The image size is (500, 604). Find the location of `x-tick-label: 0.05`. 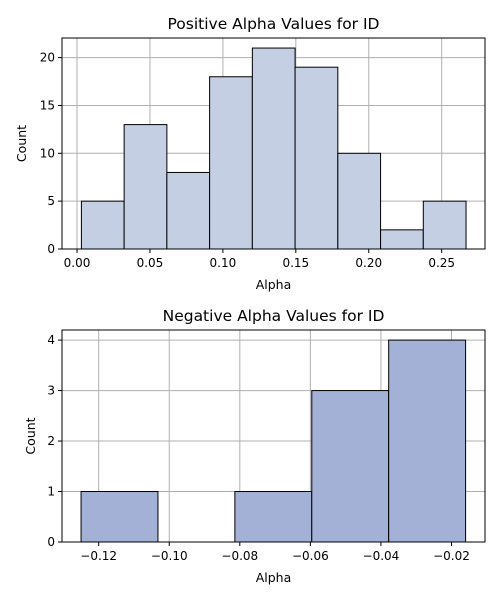

x-tick-label: 0.05 is located at coordinates (150, 263).